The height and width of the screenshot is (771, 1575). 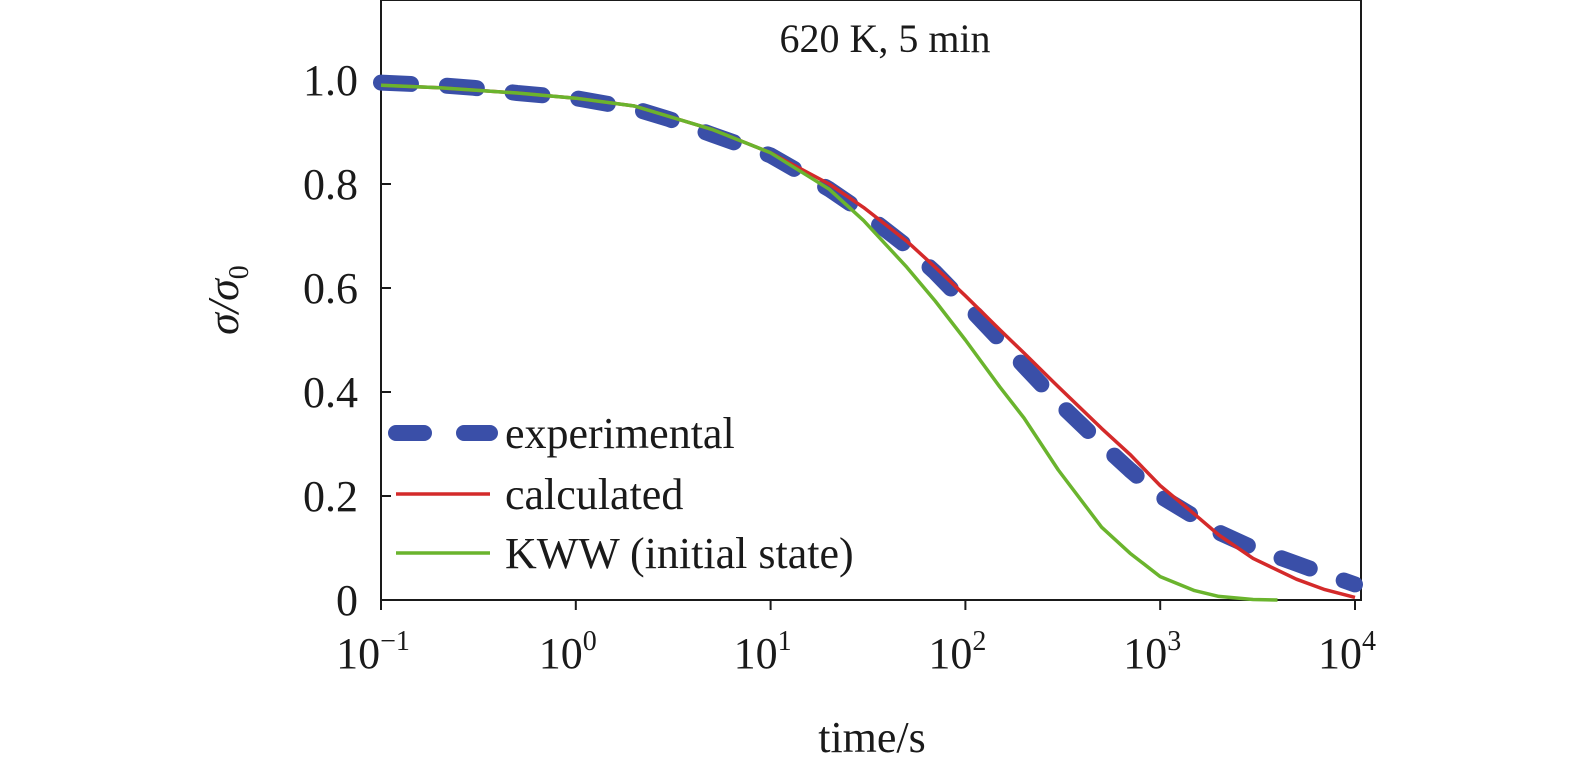 What do you see at coordinates (347, 340) in the screenshot?
I see `y-axis-ticks: 0 0.2 0.4 0.6 0.8 1.0` at bounding box center [347, 340].